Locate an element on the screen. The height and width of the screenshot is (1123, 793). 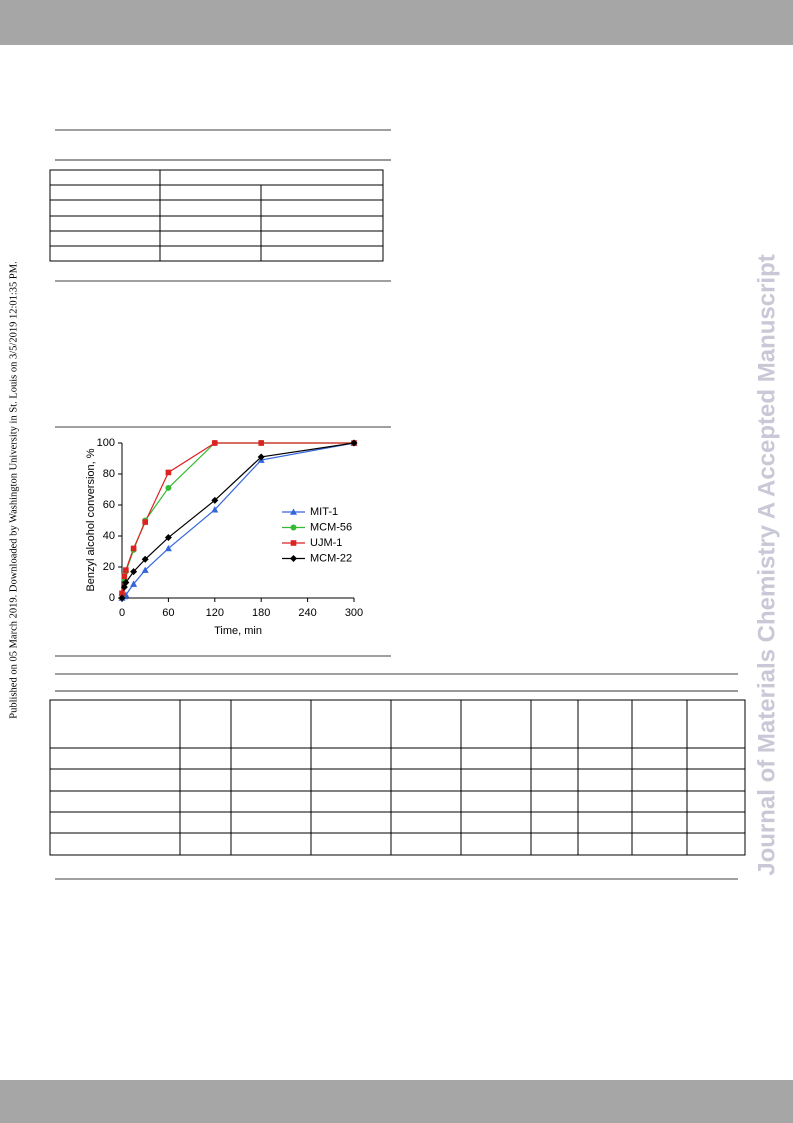
legend-label: MCM-56 is located at coordinates (331, 527).